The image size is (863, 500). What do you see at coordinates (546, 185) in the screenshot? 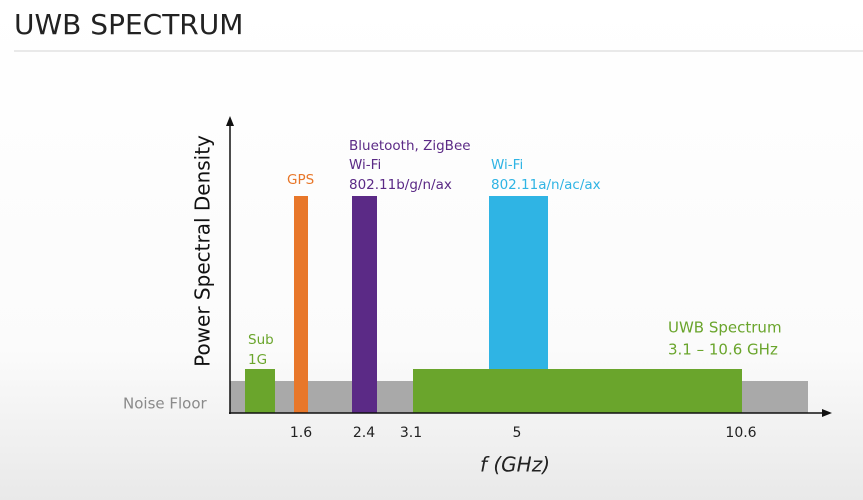
I see `band-label: 802.11a/n/ac/ax` at bounding box center [546, 185].